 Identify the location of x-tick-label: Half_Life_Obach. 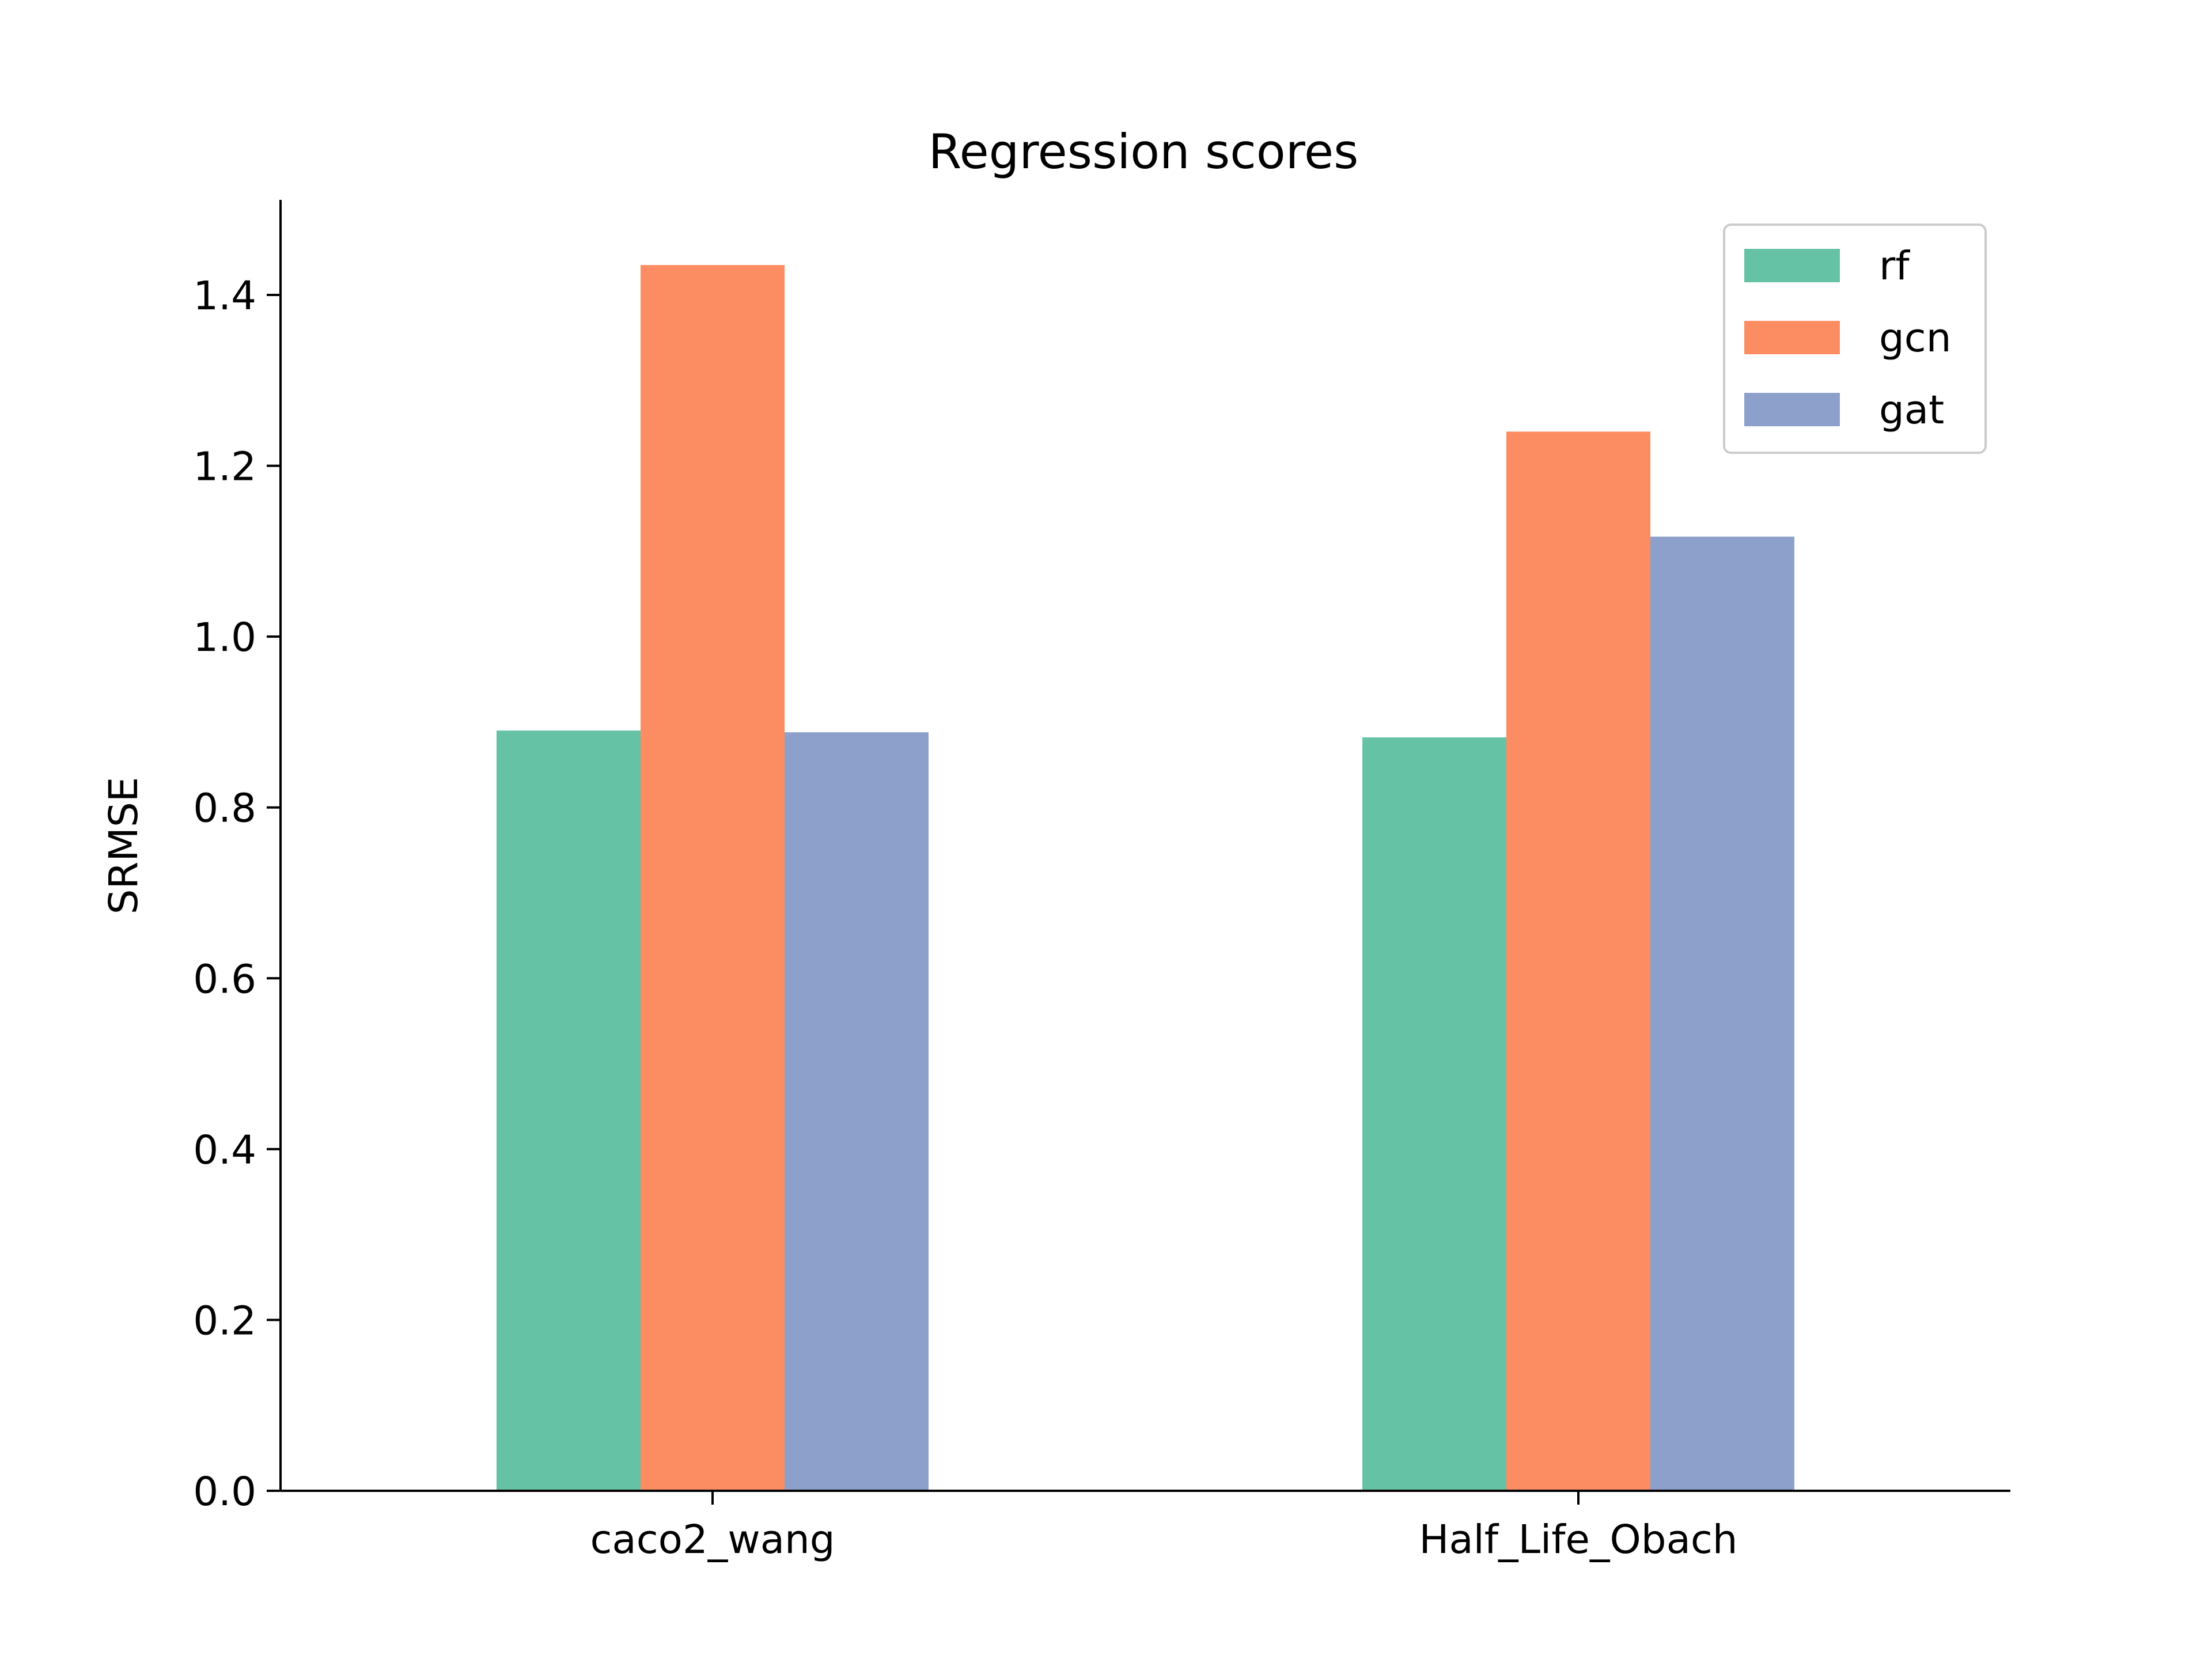
(1578, 1540).